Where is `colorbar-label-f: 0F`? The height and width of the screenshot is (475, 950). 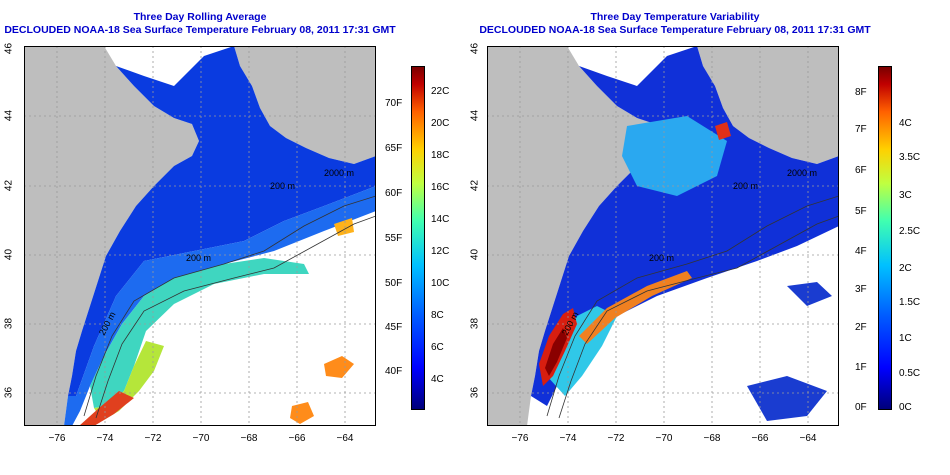 colorbar-label-f: 0F is located at coordinates (861, 407).